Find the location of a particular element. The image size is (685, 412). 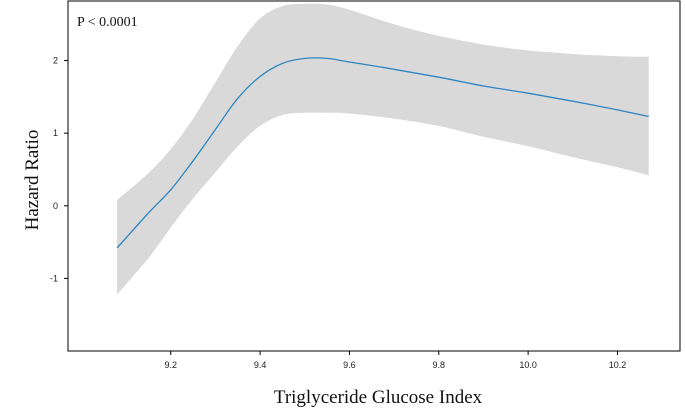

y-axis-title: Hazard Ratio is located at coordinates (32, 180).